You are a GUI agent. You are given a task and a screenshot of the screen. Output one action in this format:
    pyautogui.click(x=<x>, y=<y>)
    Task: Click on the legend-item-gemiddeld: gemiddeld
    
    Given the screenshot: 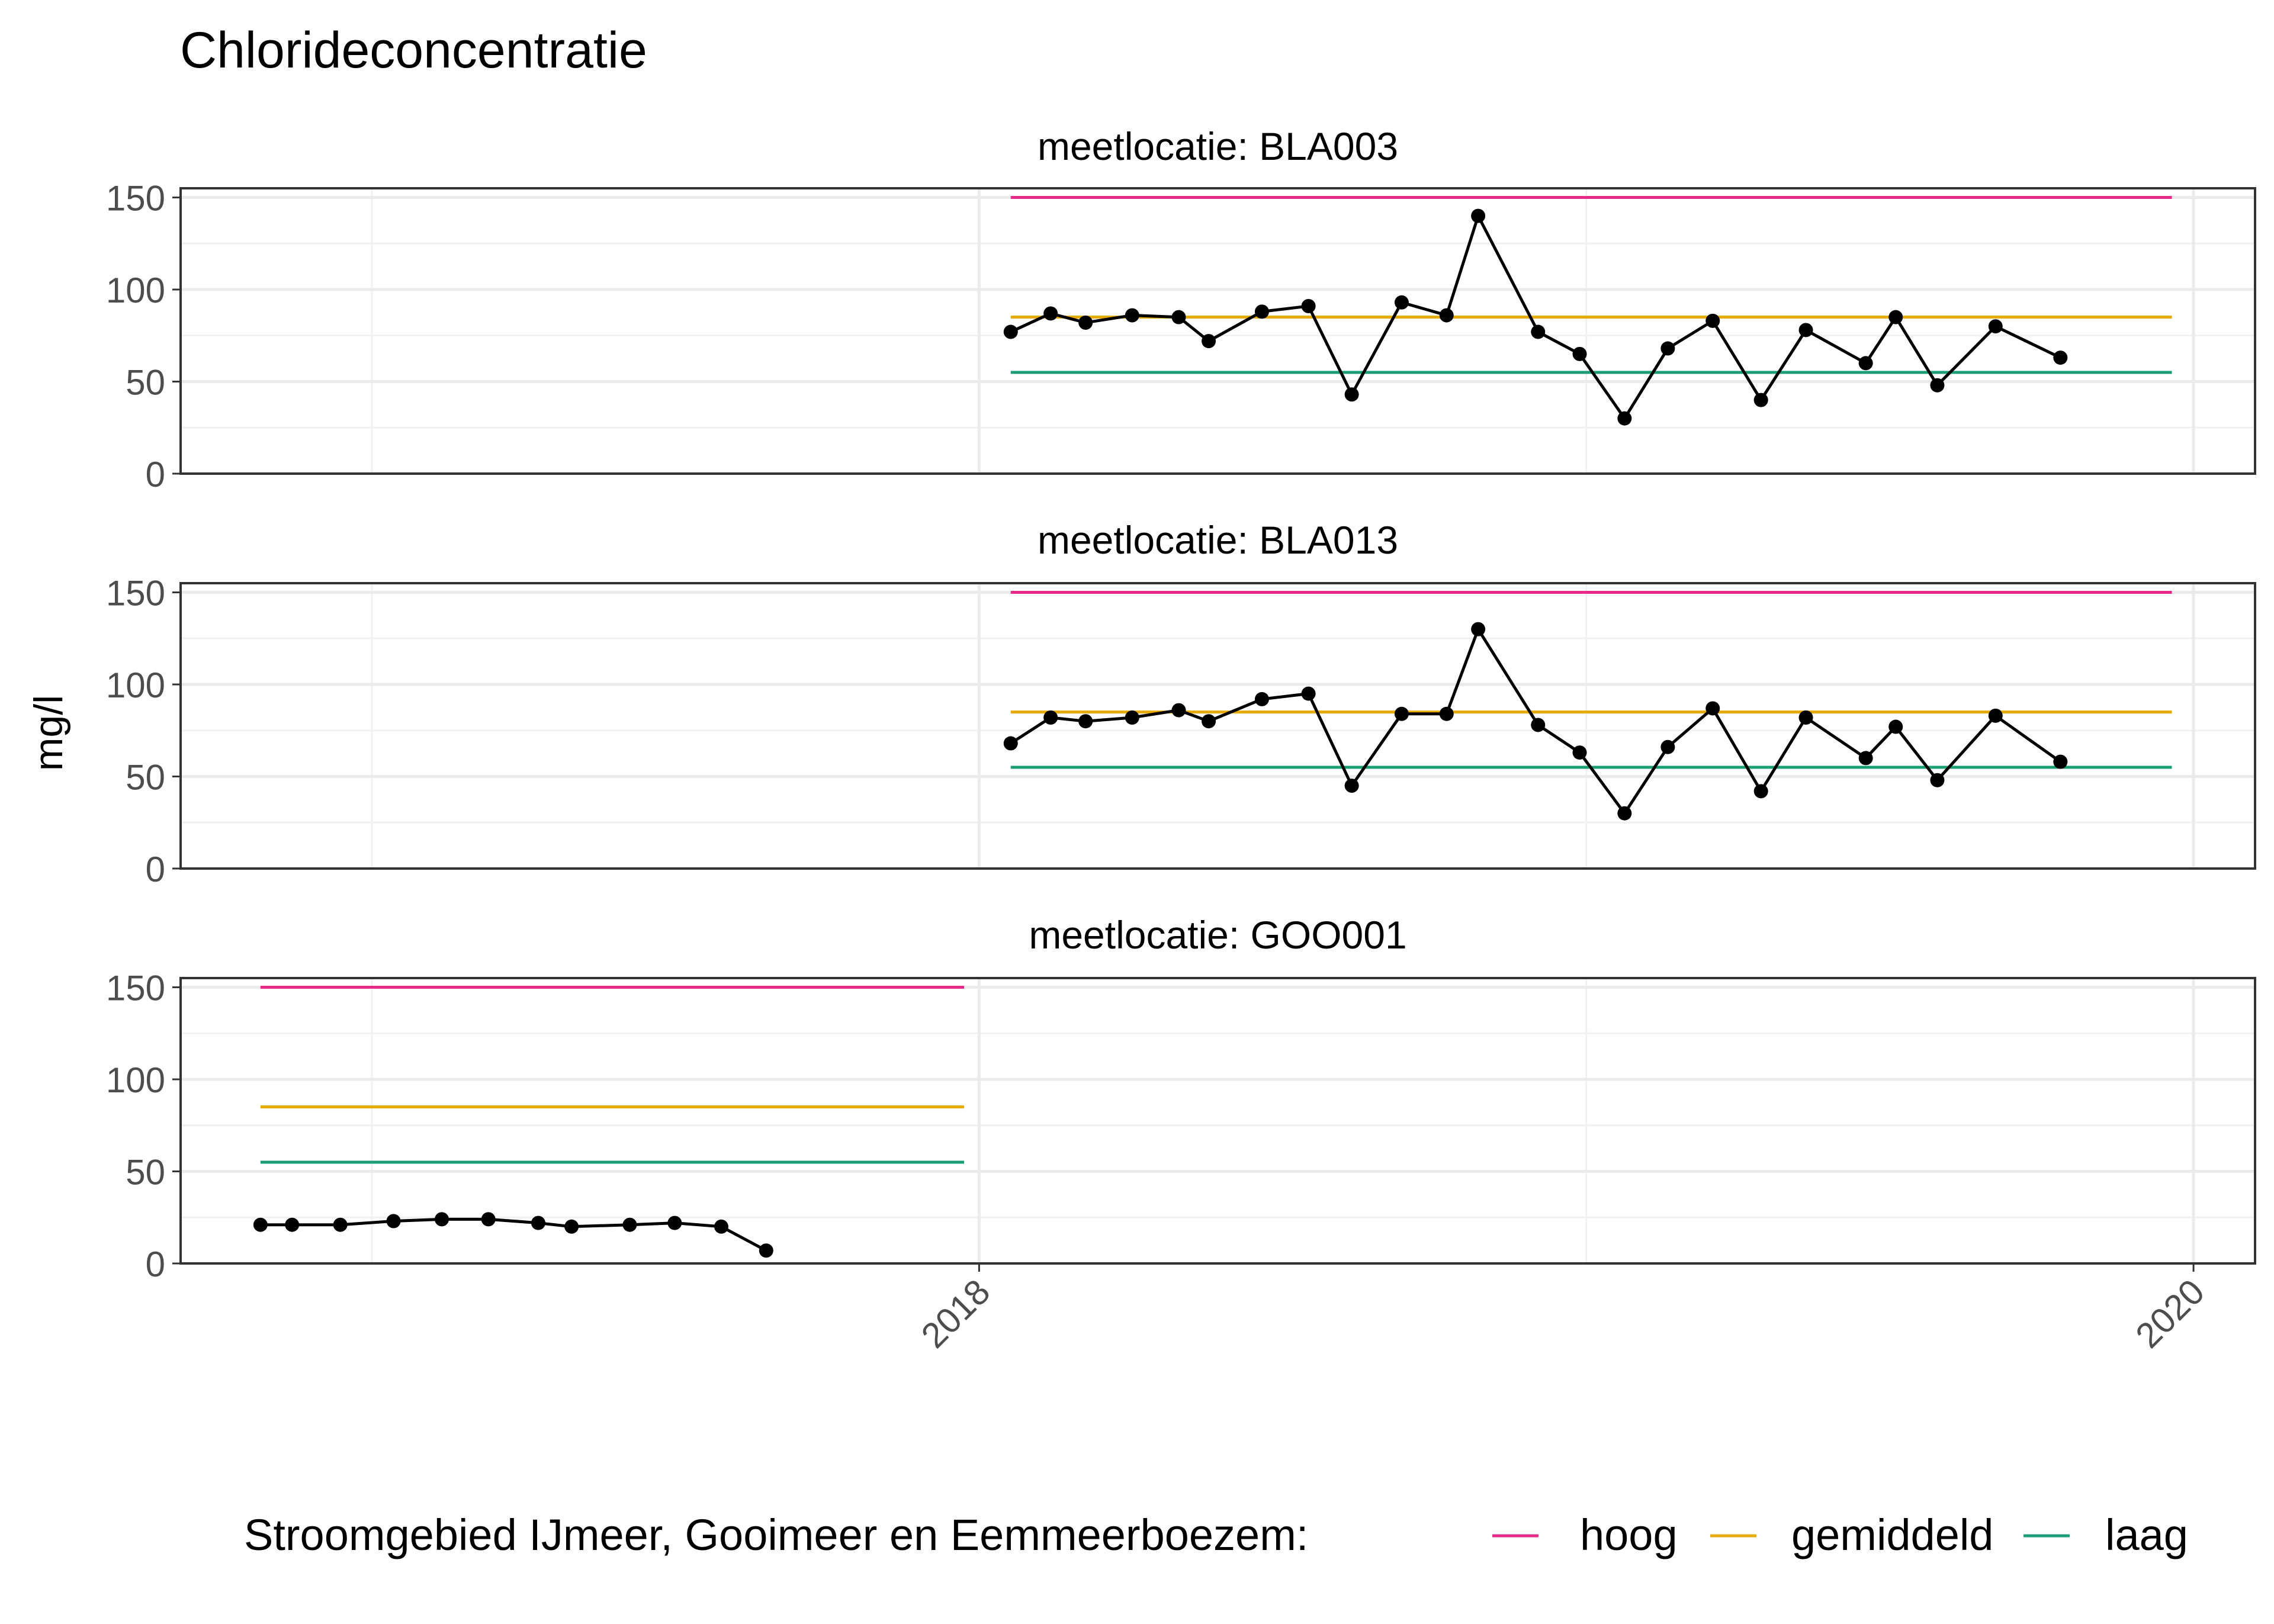 What is the action you would take?
    pyautogui.click(x=1851, y=1534)
    